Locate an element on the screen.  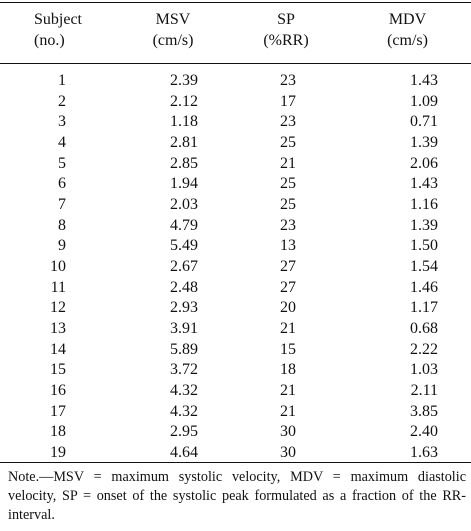
cell-msv: 5.49 is located at coordinates (184, 246).